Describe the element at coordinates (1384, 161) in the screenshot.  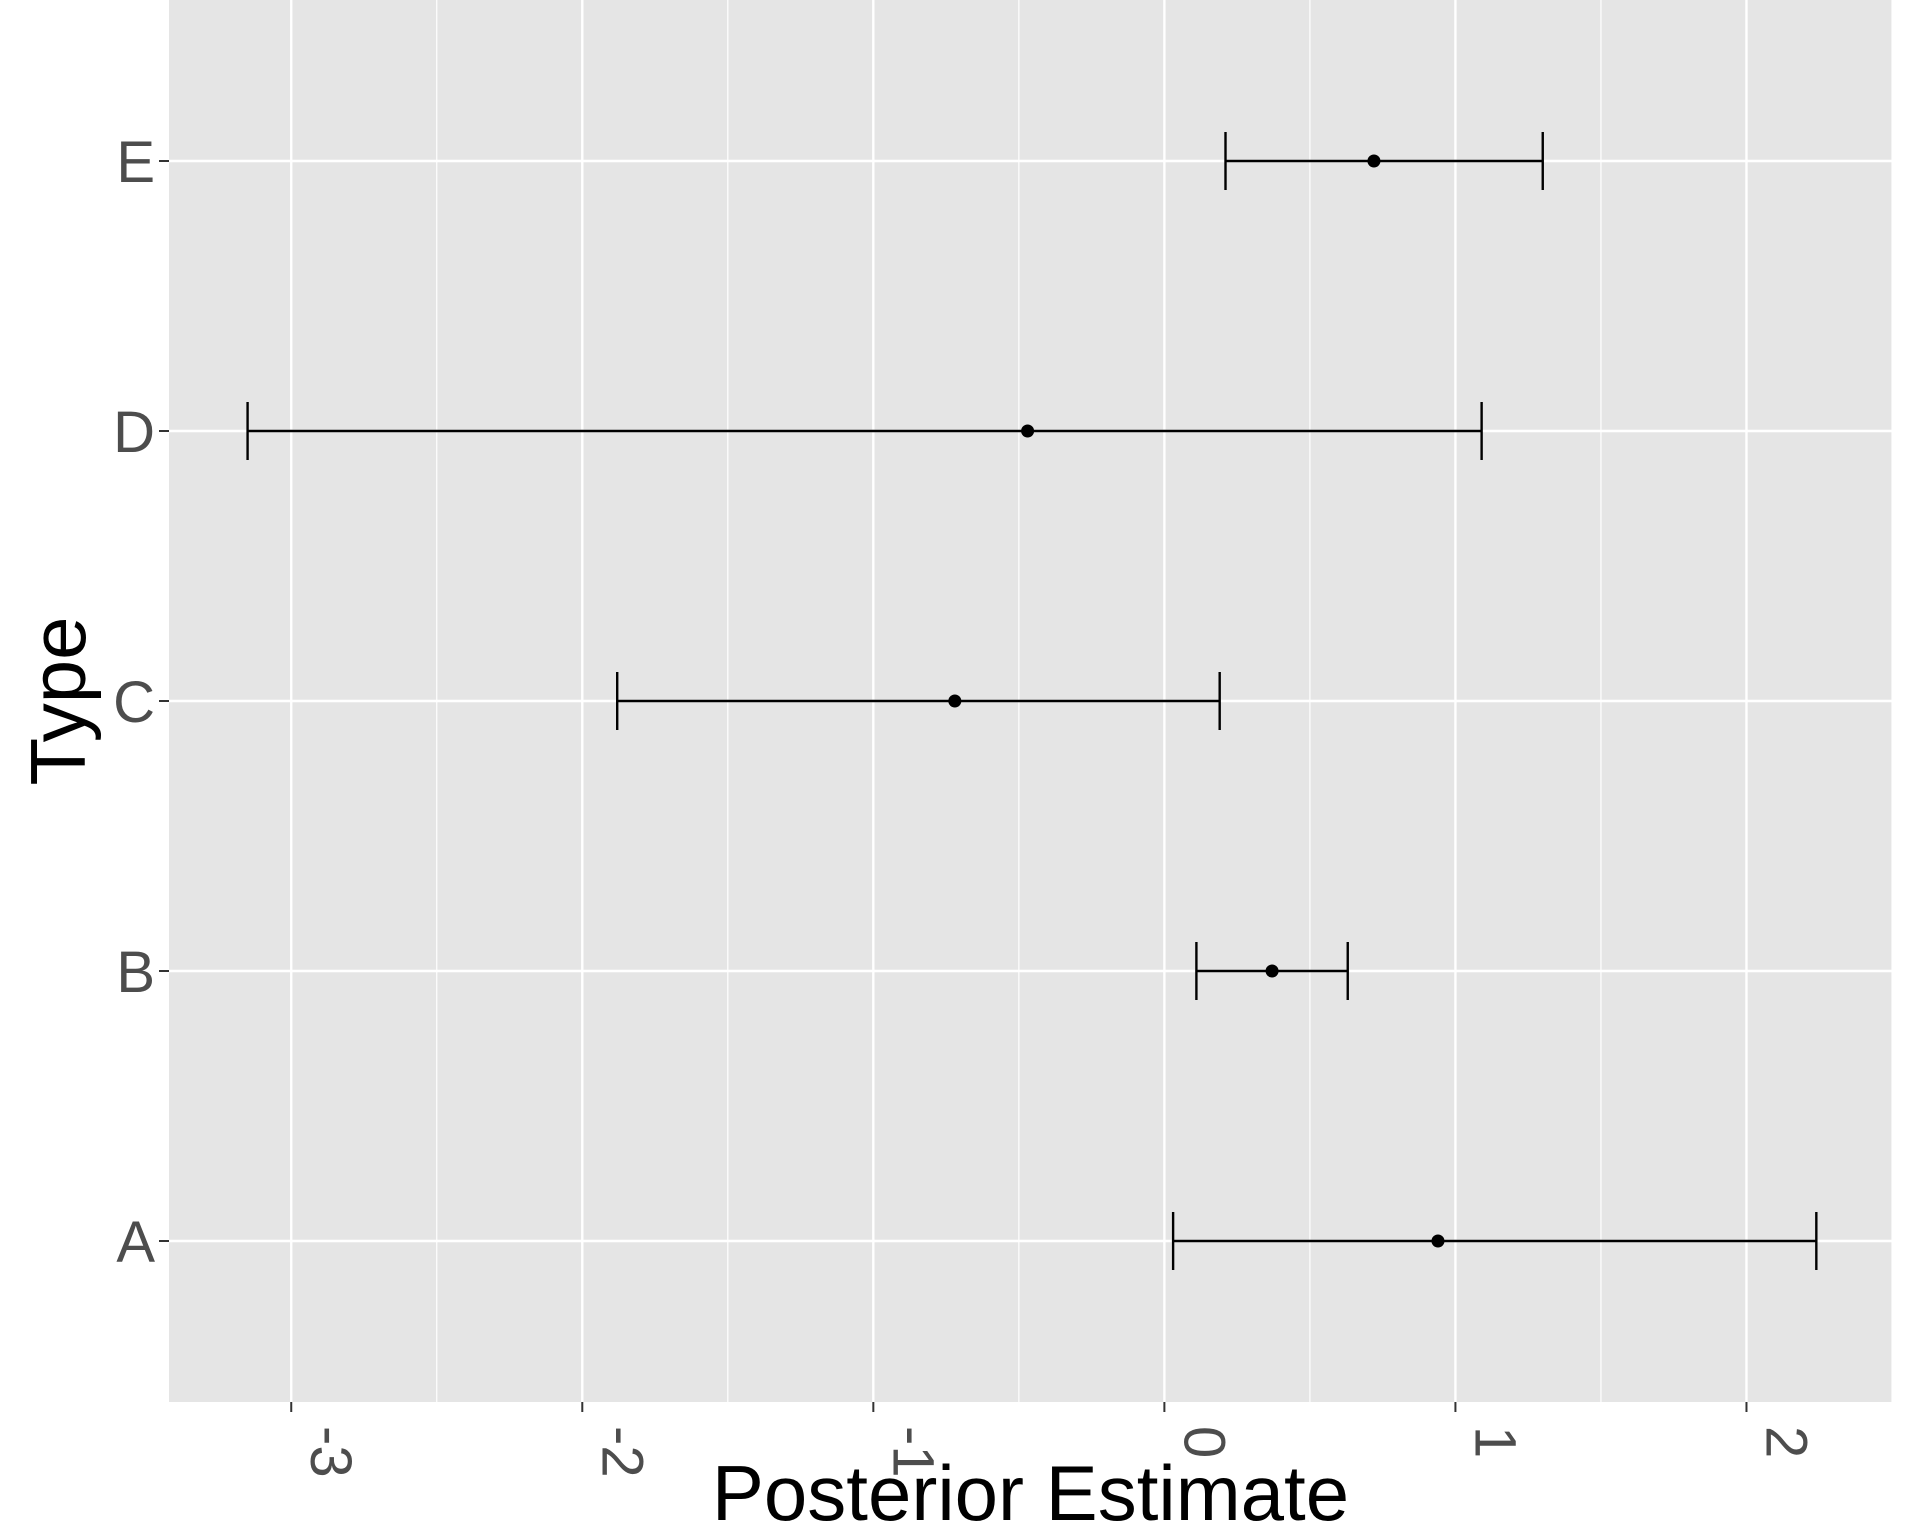
I see `errorbar-E` at that location.